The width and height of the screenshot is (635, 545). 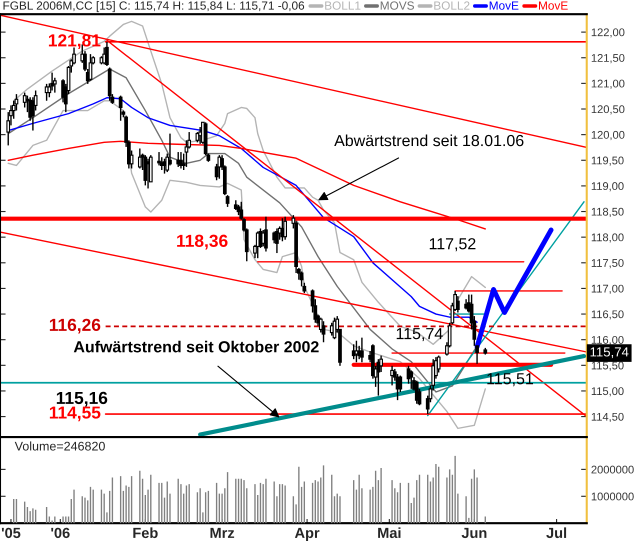 What do you see at coordinates (74, 42) in the screenshot?
I see `ref-line-label: 121,81` at bounding box center [74, 42].